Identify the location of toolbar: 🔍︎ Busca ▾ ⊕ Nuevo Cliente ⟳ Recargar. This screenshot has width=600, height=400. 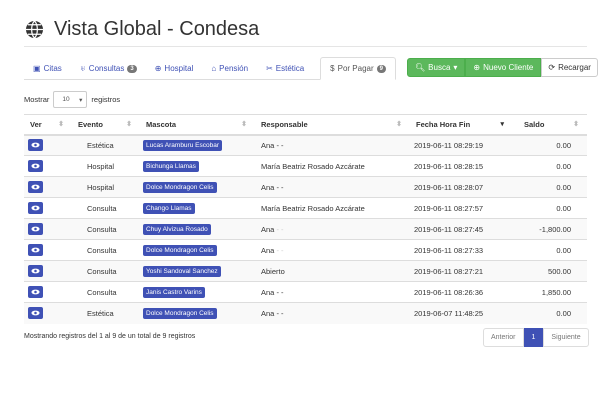
(502, 67).